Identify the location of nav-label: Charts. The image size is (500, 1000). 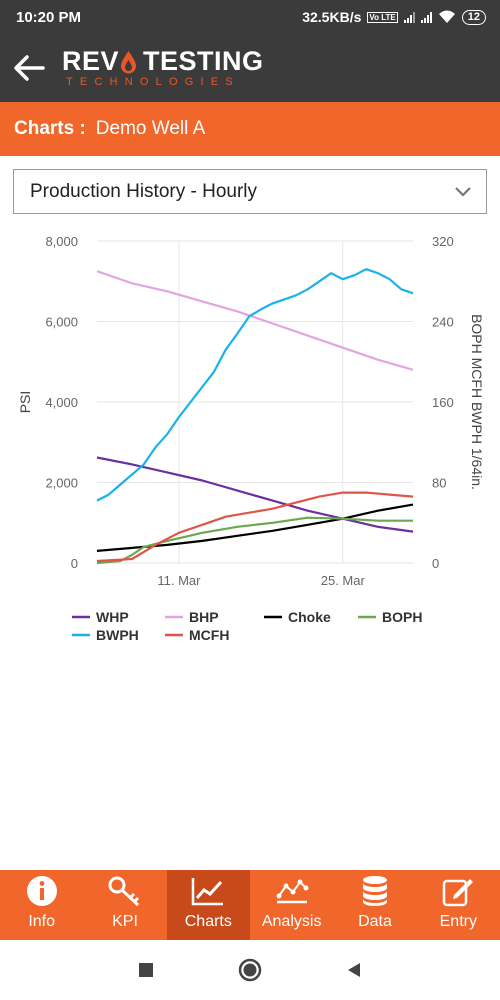
(208, 921).